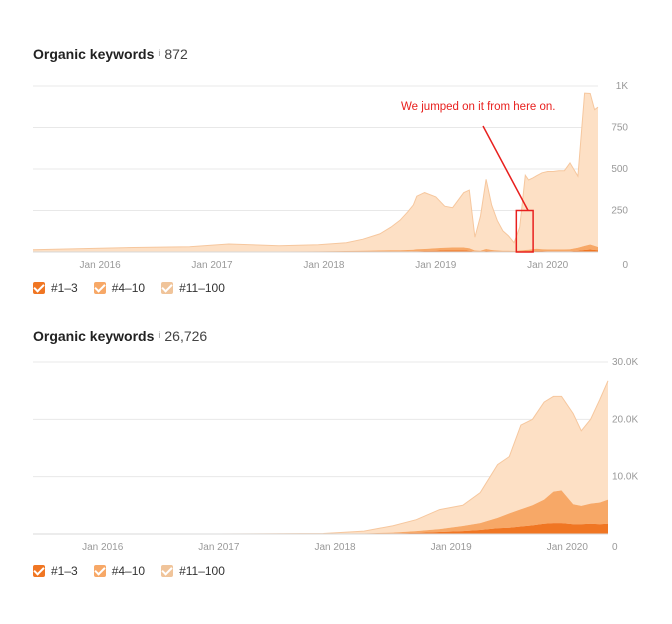 This screenshot has height=624, width=672. I want to click on keywords-total: 872, so click(176, 54).